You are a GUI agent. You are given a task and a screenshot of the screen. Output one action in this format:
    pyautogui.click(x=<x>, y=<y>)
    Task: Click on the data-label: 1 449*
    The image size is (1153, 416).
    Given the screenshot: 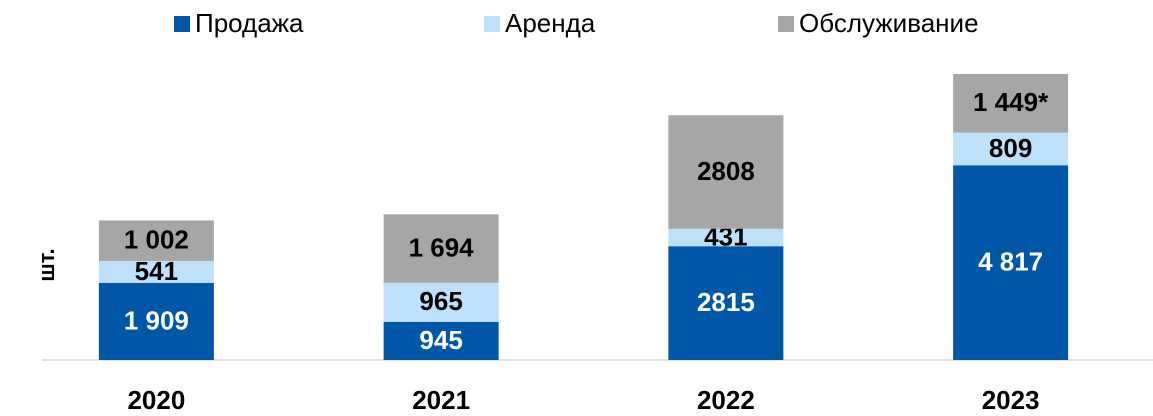 What is the action you would take?
    pyautogui.click(x=1011, y=102)
    